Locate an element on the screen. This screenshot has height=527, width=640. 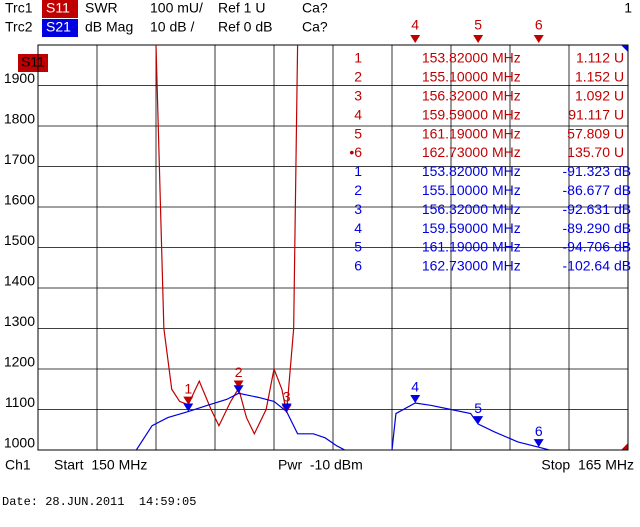
table-cell: -91.323 is located at coordinates (587, 171).